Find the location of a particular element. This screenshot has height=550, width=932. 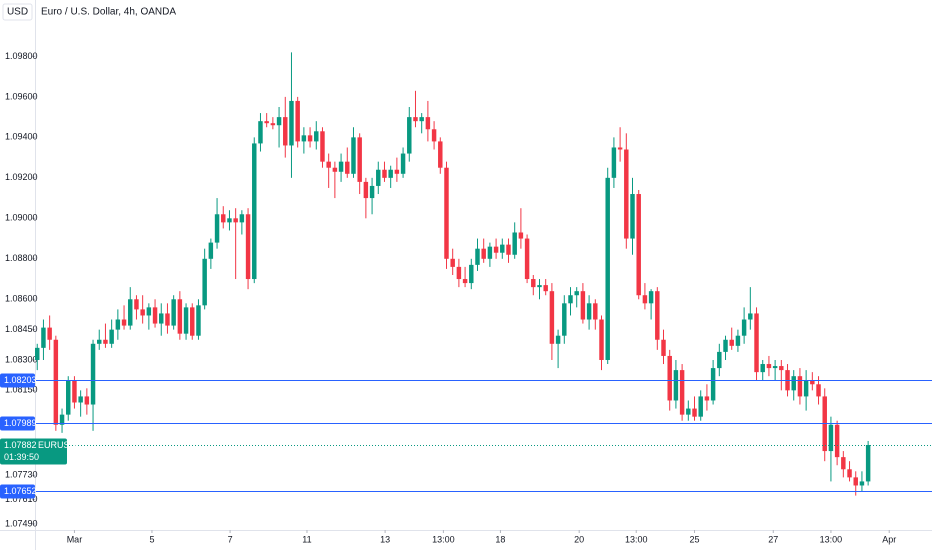

y-tick-label: 1.08150 is located at coordinates (21, 390).